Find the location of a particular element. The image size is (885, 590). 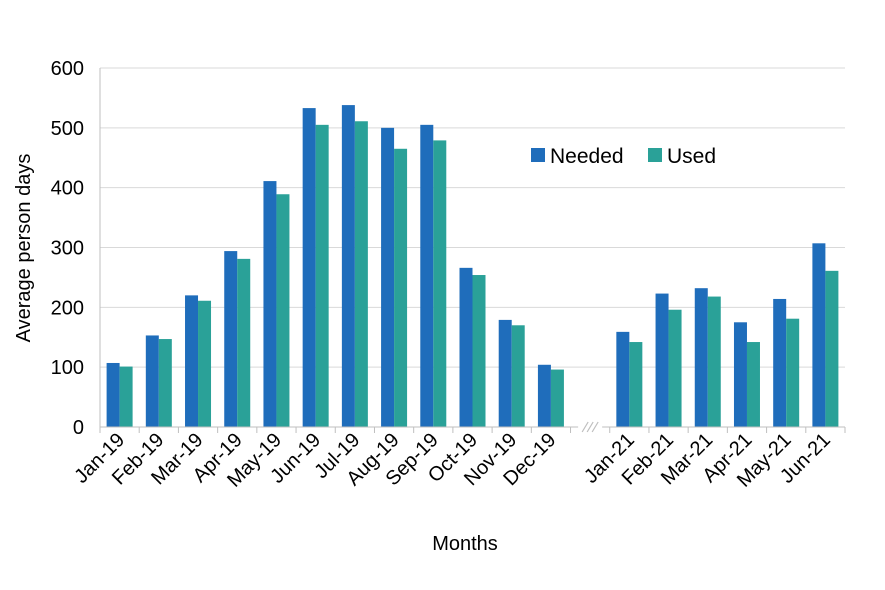

y-tick-labels: 0 100 200 300 400 500 600 is located at coordinates (67, 248).